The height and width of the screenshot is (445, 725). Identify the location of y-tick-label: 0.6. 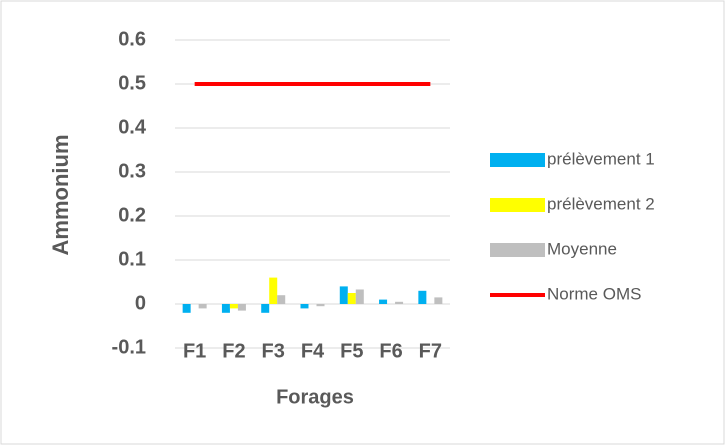
(132, 39).